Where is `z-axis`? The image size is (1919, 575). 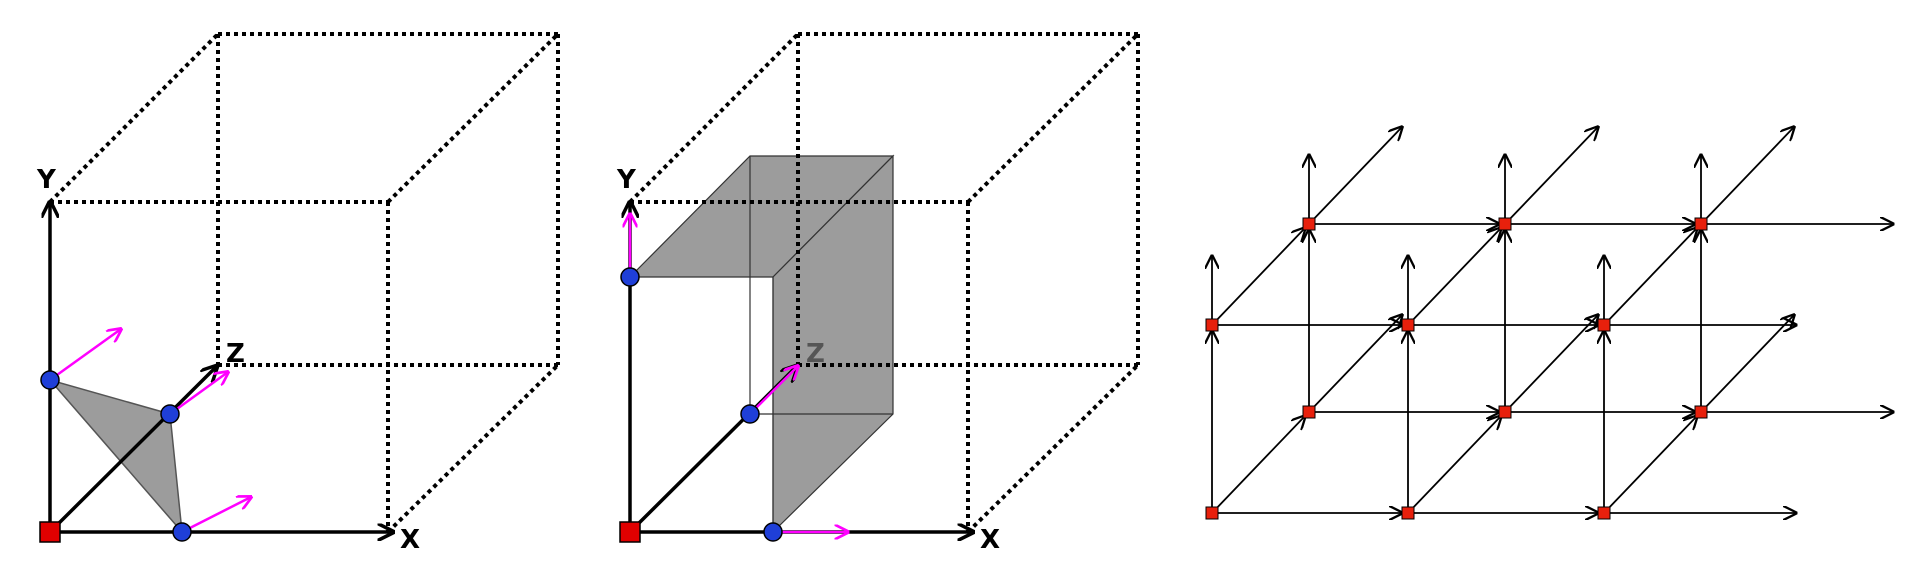
z-axis is located at coordinates (132, 450).